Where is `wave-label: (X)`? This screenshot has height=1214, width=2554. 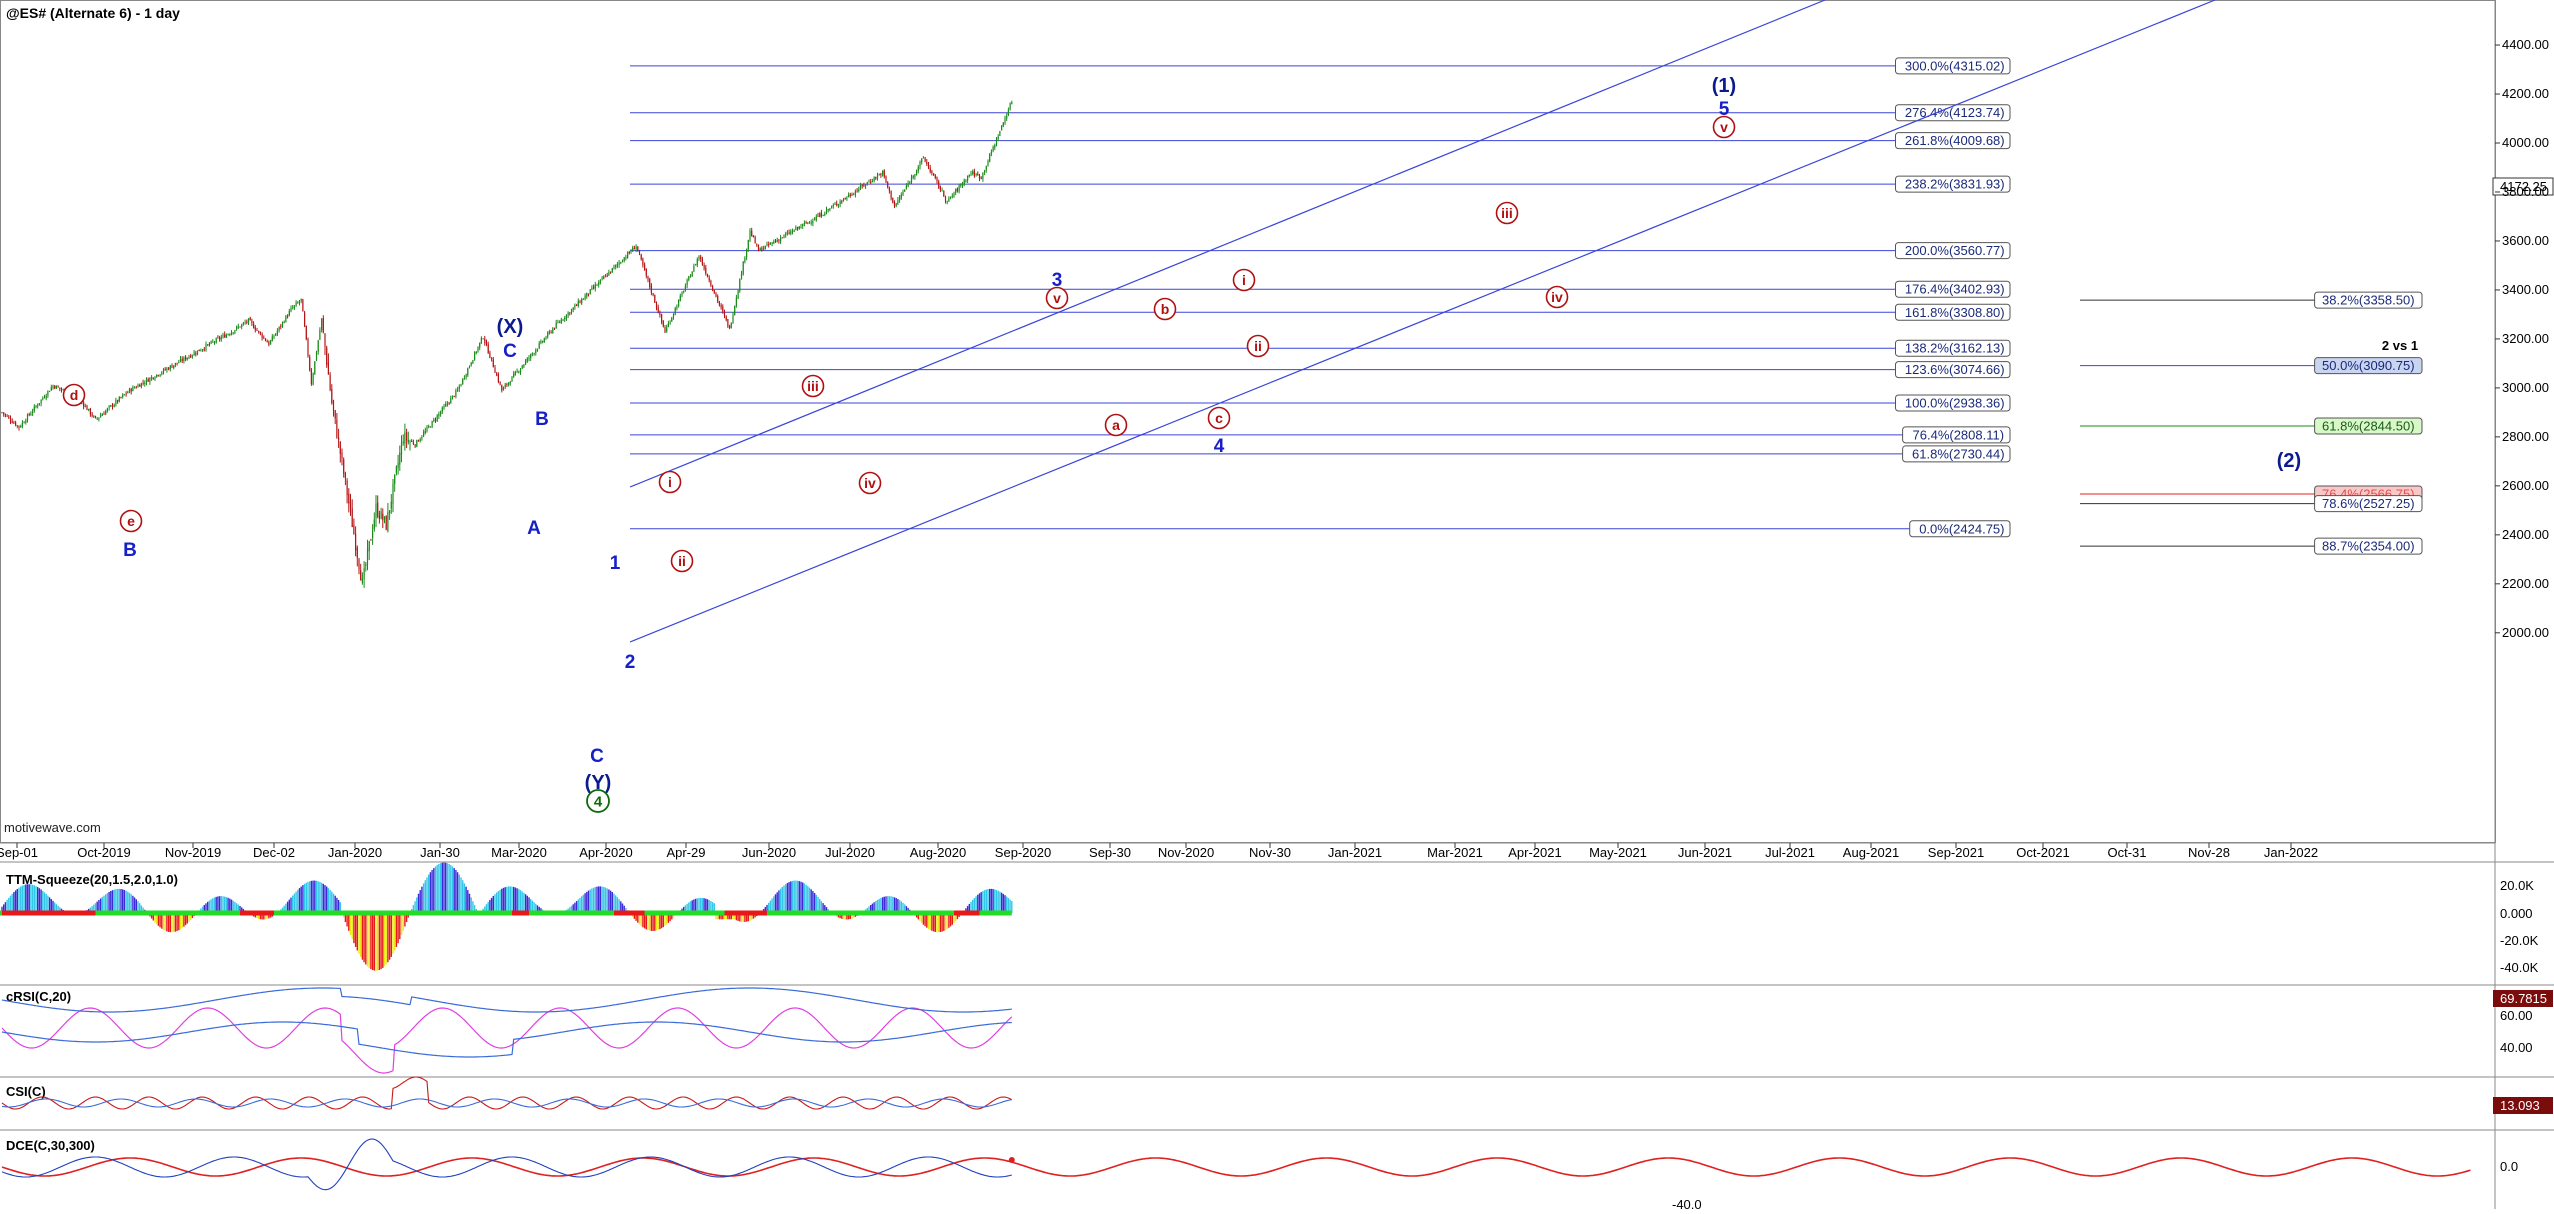
wave-label: (X) is located at coordinates (510, 327).